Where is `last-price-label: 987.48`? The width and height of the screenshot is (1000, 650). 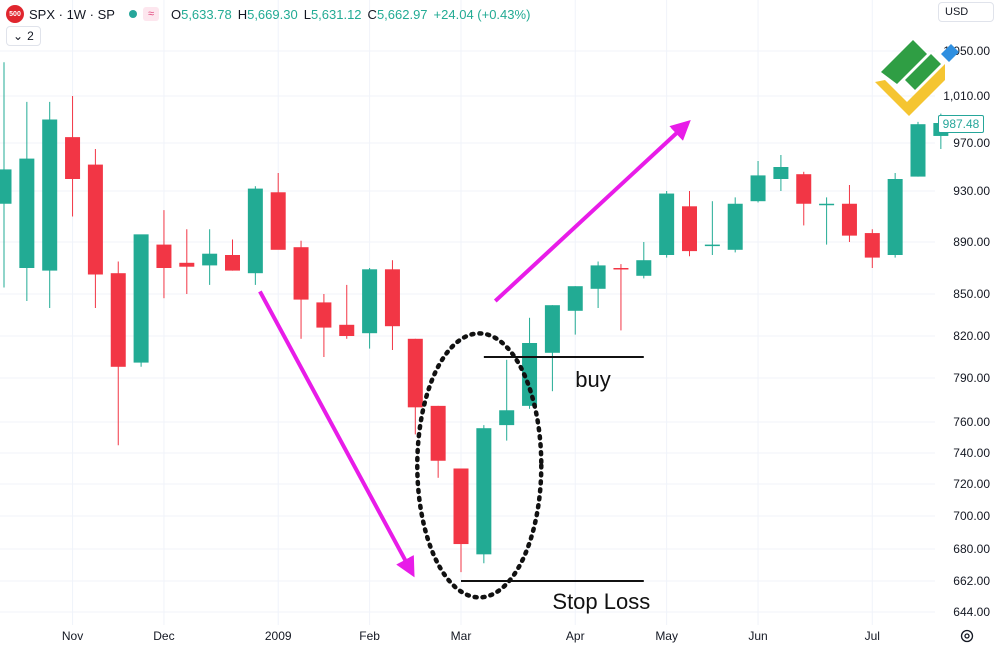 last-price-label: 987.48 is located at coordinates (961, 124).